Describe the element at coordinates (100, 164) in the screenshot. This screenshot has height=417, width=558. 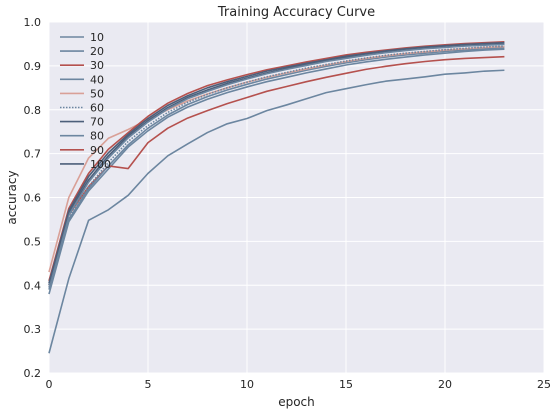
I see `legend-label-100: 100` at that location.